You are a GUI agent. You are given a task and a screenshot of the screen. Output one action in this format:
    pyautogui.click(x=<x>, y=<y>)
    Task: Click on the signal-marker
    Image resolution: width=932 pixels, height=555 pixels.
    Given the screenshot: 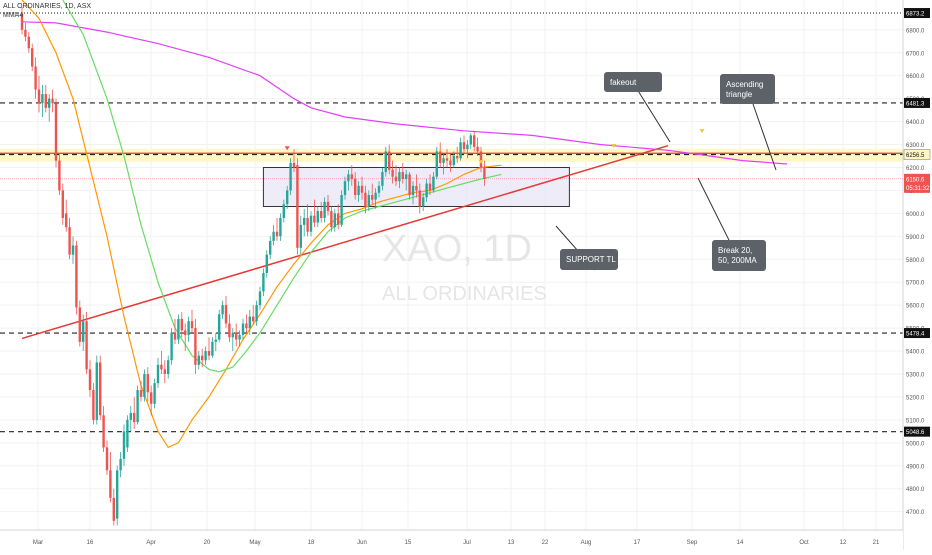 What is the action you would take?
    pyautogui.click(x=287, y=148)
    